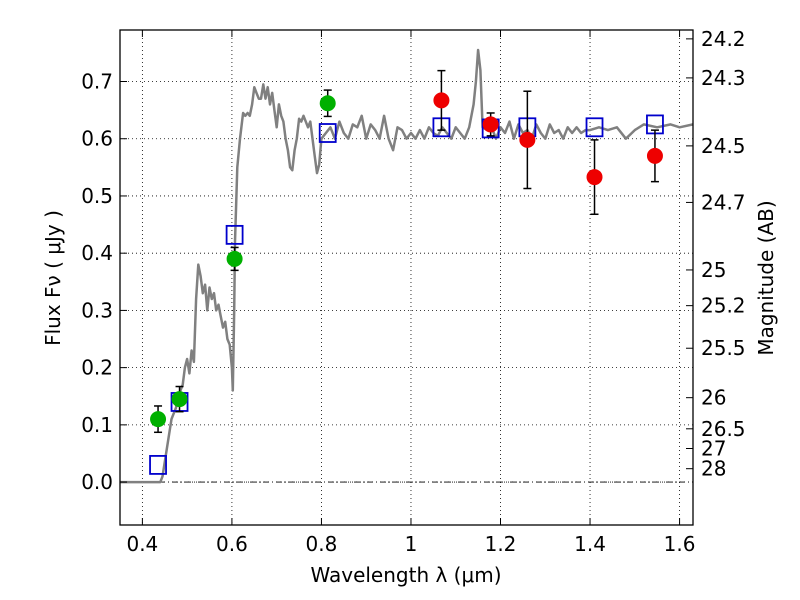 Image resolution: width=800 pixels, height=600 pixels. What do you see at coordinates (97, 368) in the screenshot?
I see `y-tick-label: 0.2` at bounding box center [97, 368].